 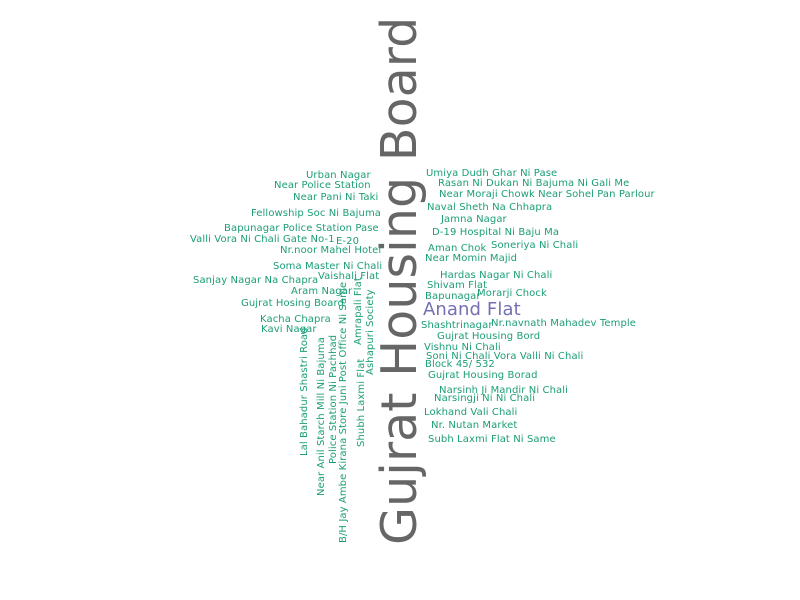 I want to click on word: Bapunagar, so click(x=453, y=296).